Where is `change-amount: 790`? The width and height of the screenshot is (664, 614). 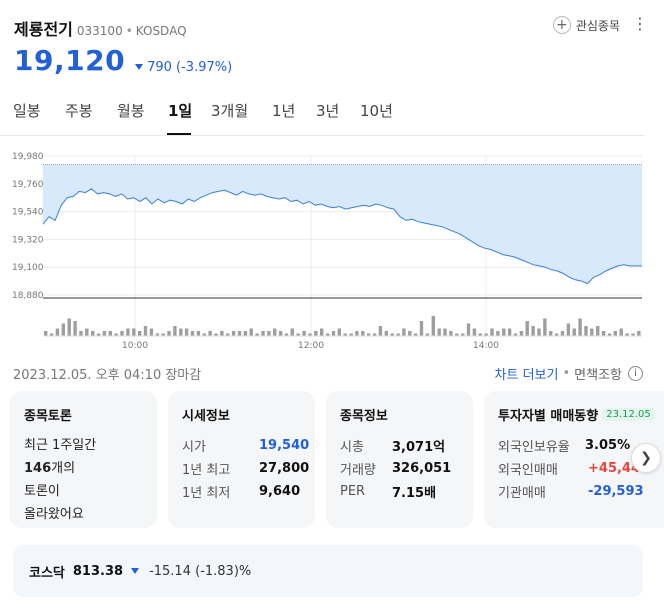
change-amount: 790 is located at coordinates (159, 67).